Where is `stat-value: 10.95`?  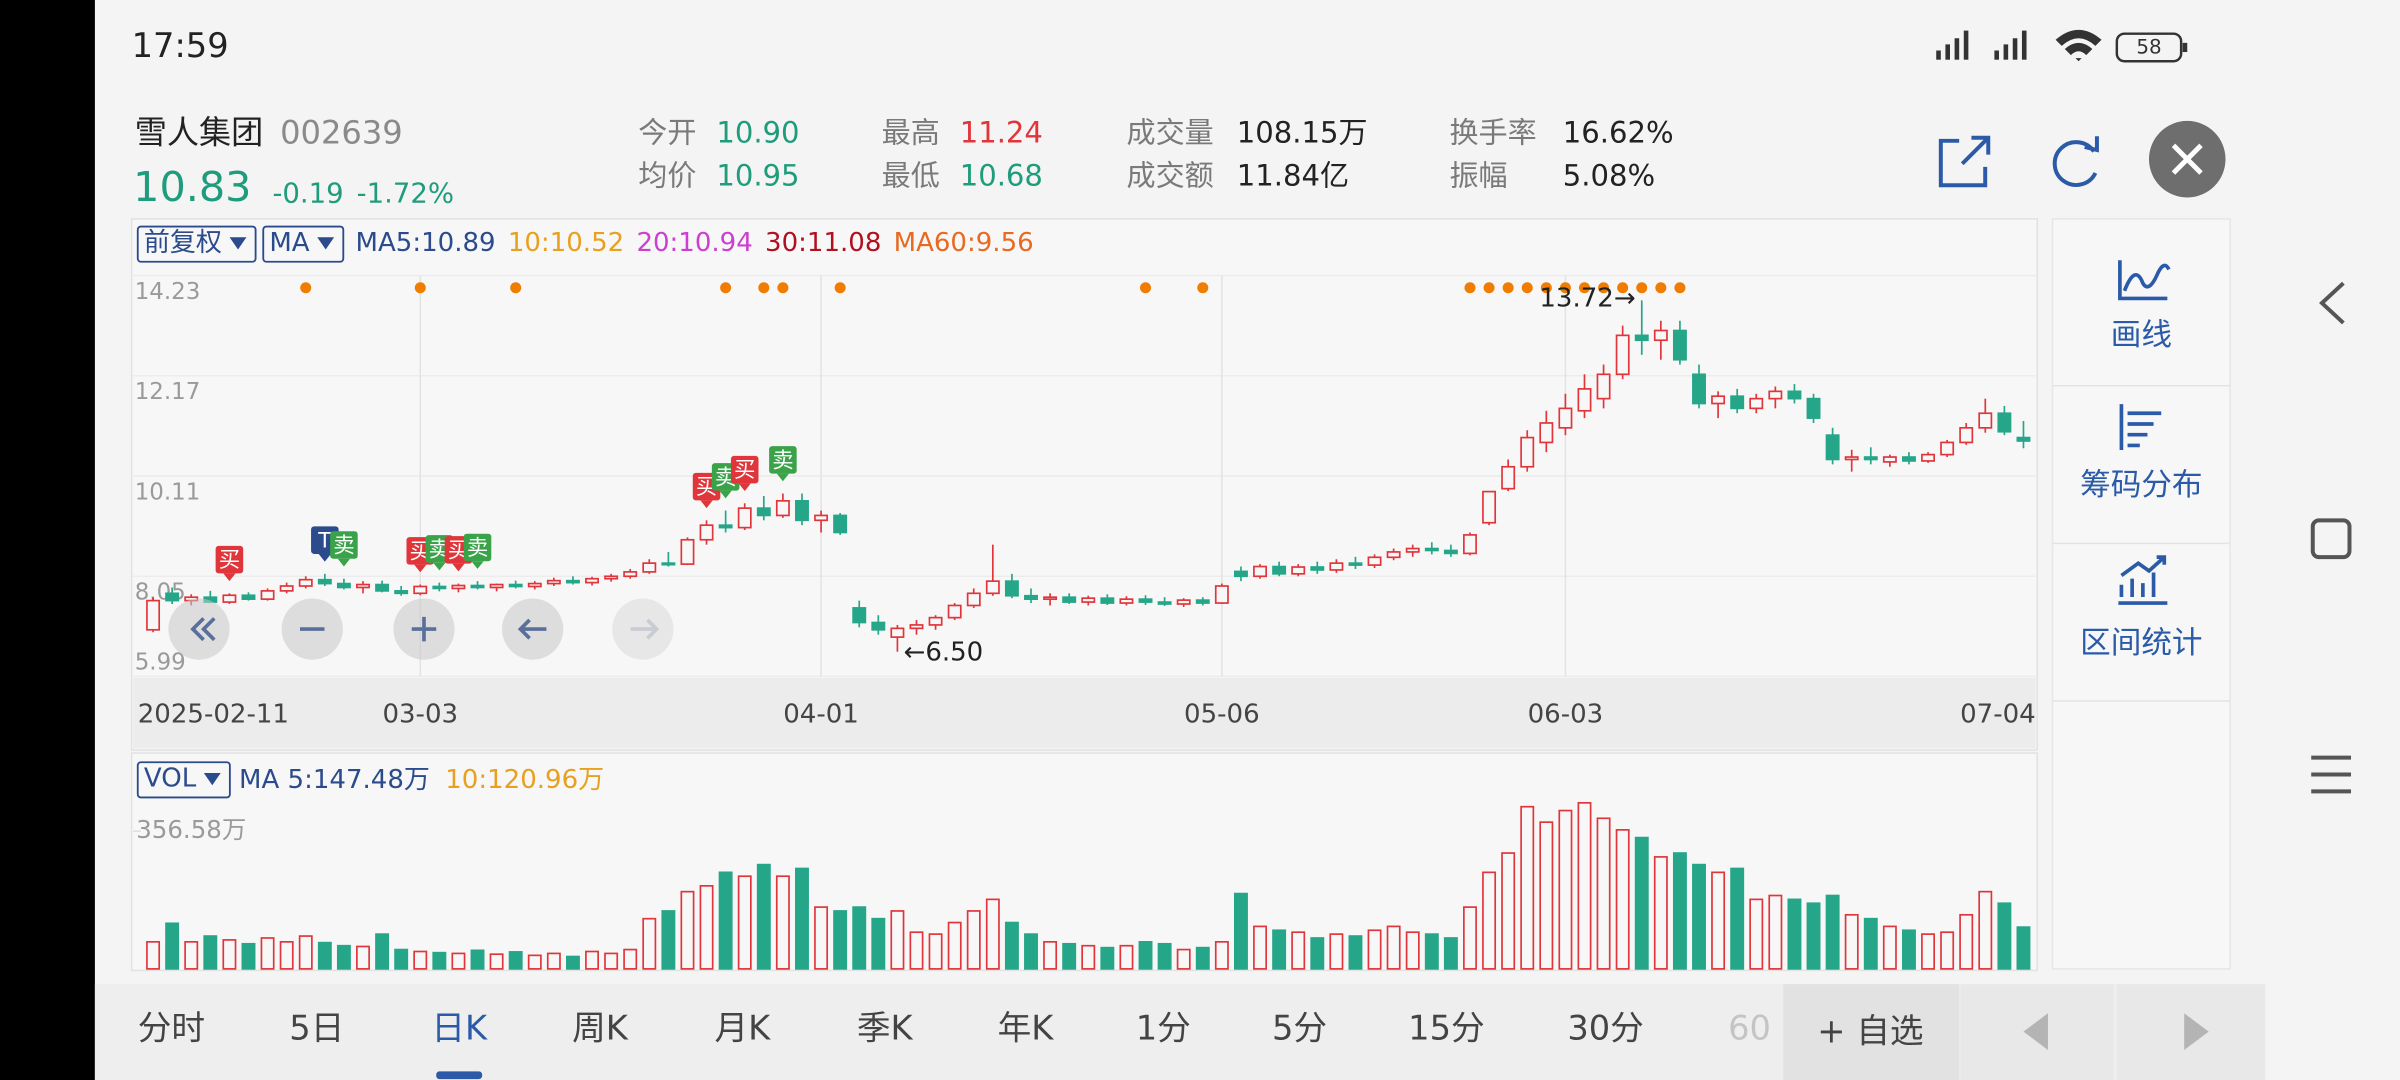 stat-value: 10.95 is located at coordinates (757, 176).